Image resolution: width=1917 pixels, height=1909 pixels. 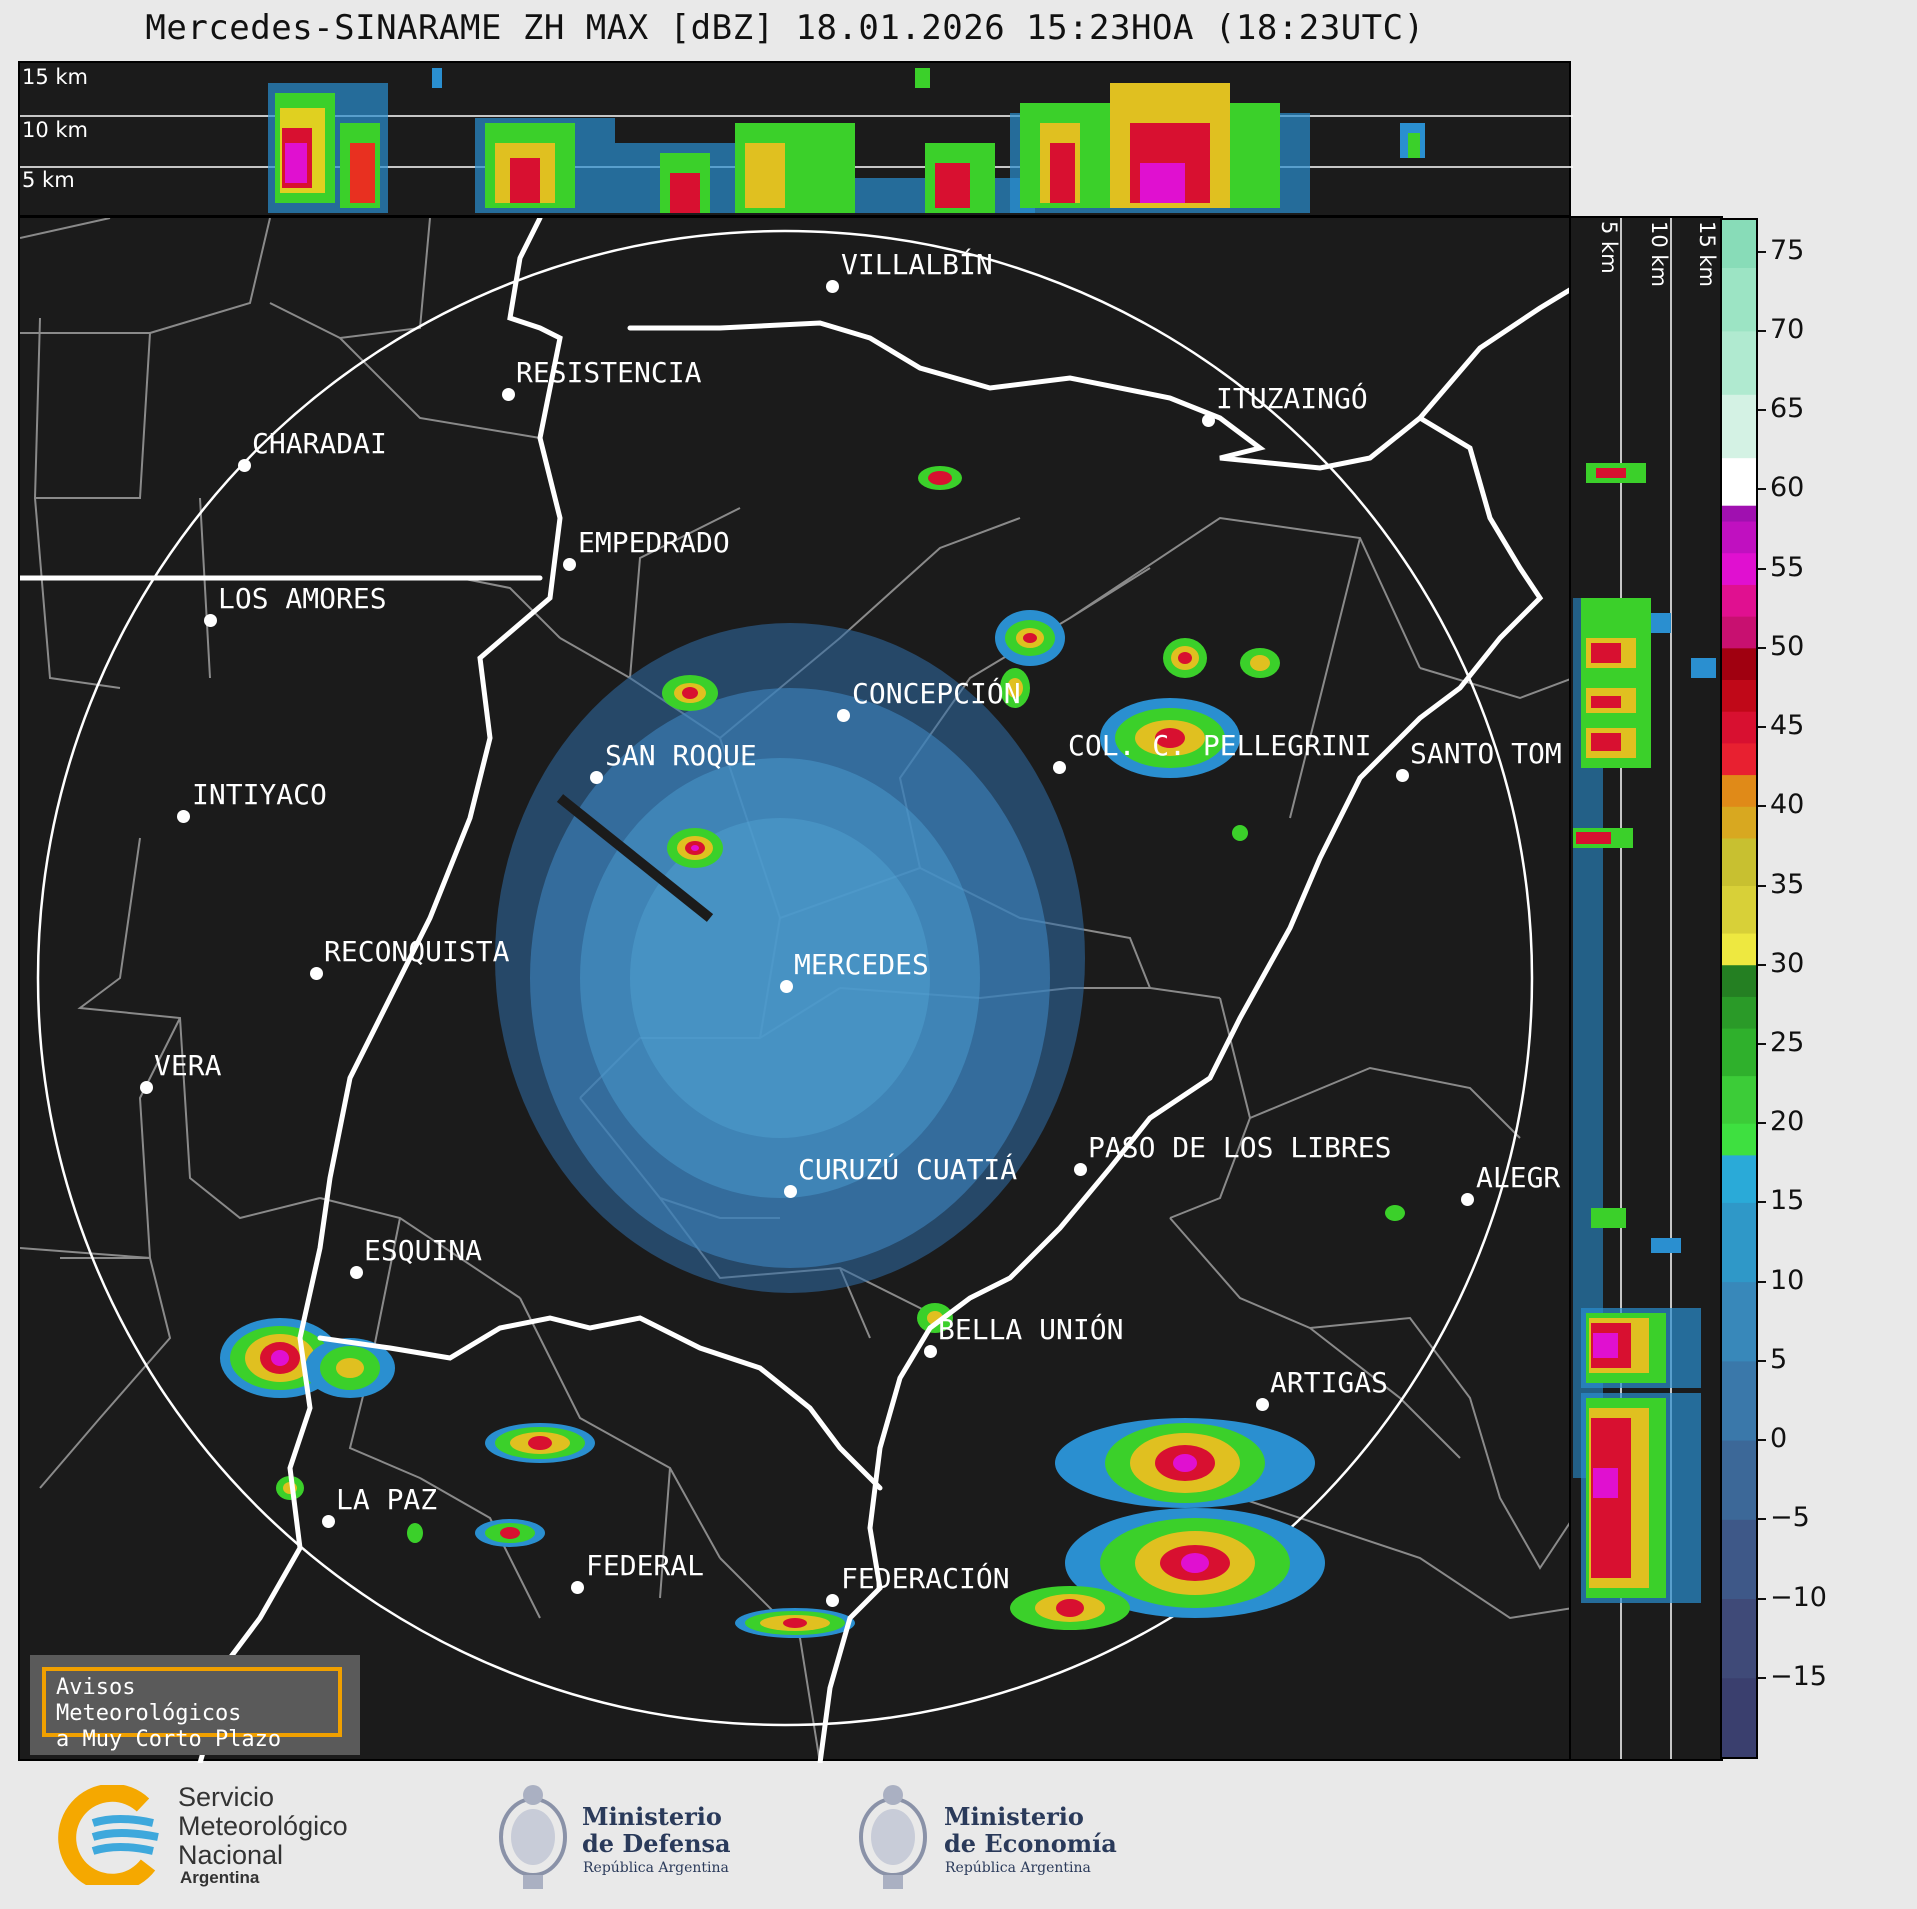 I want to click on city-label: CURUZÚ CUATIÁ, so click(x=908, y=1169).